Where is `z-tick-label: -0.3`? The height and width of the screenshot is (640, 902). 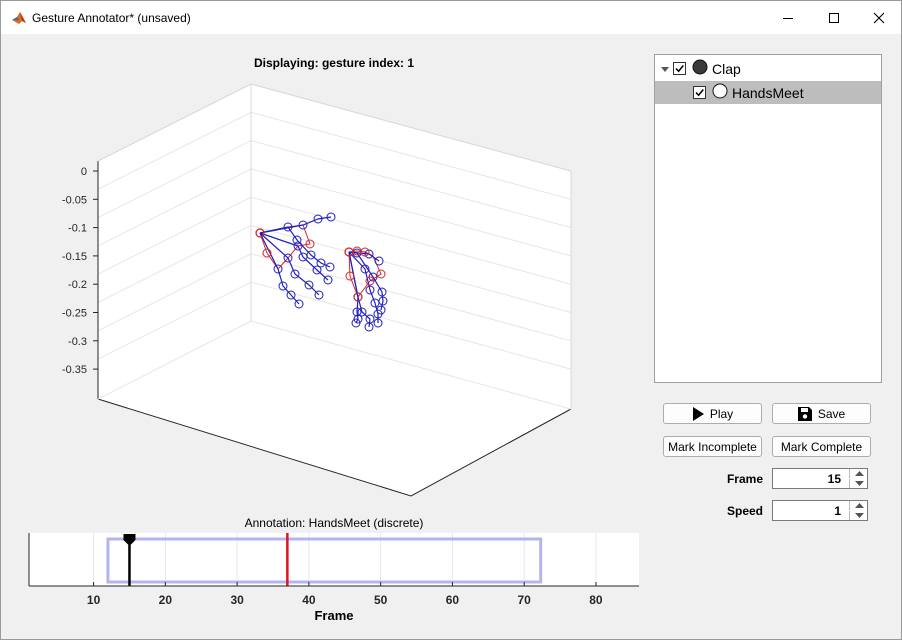 z-tick-label: -0.3 is located at coordinates (77, 342).